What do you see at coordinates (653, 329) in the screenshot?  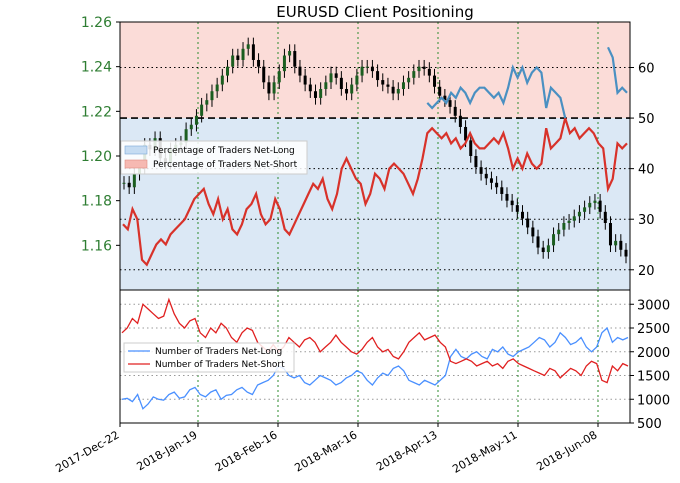 I see `count-tick-label: 2500` at bounding box center [653, 329].